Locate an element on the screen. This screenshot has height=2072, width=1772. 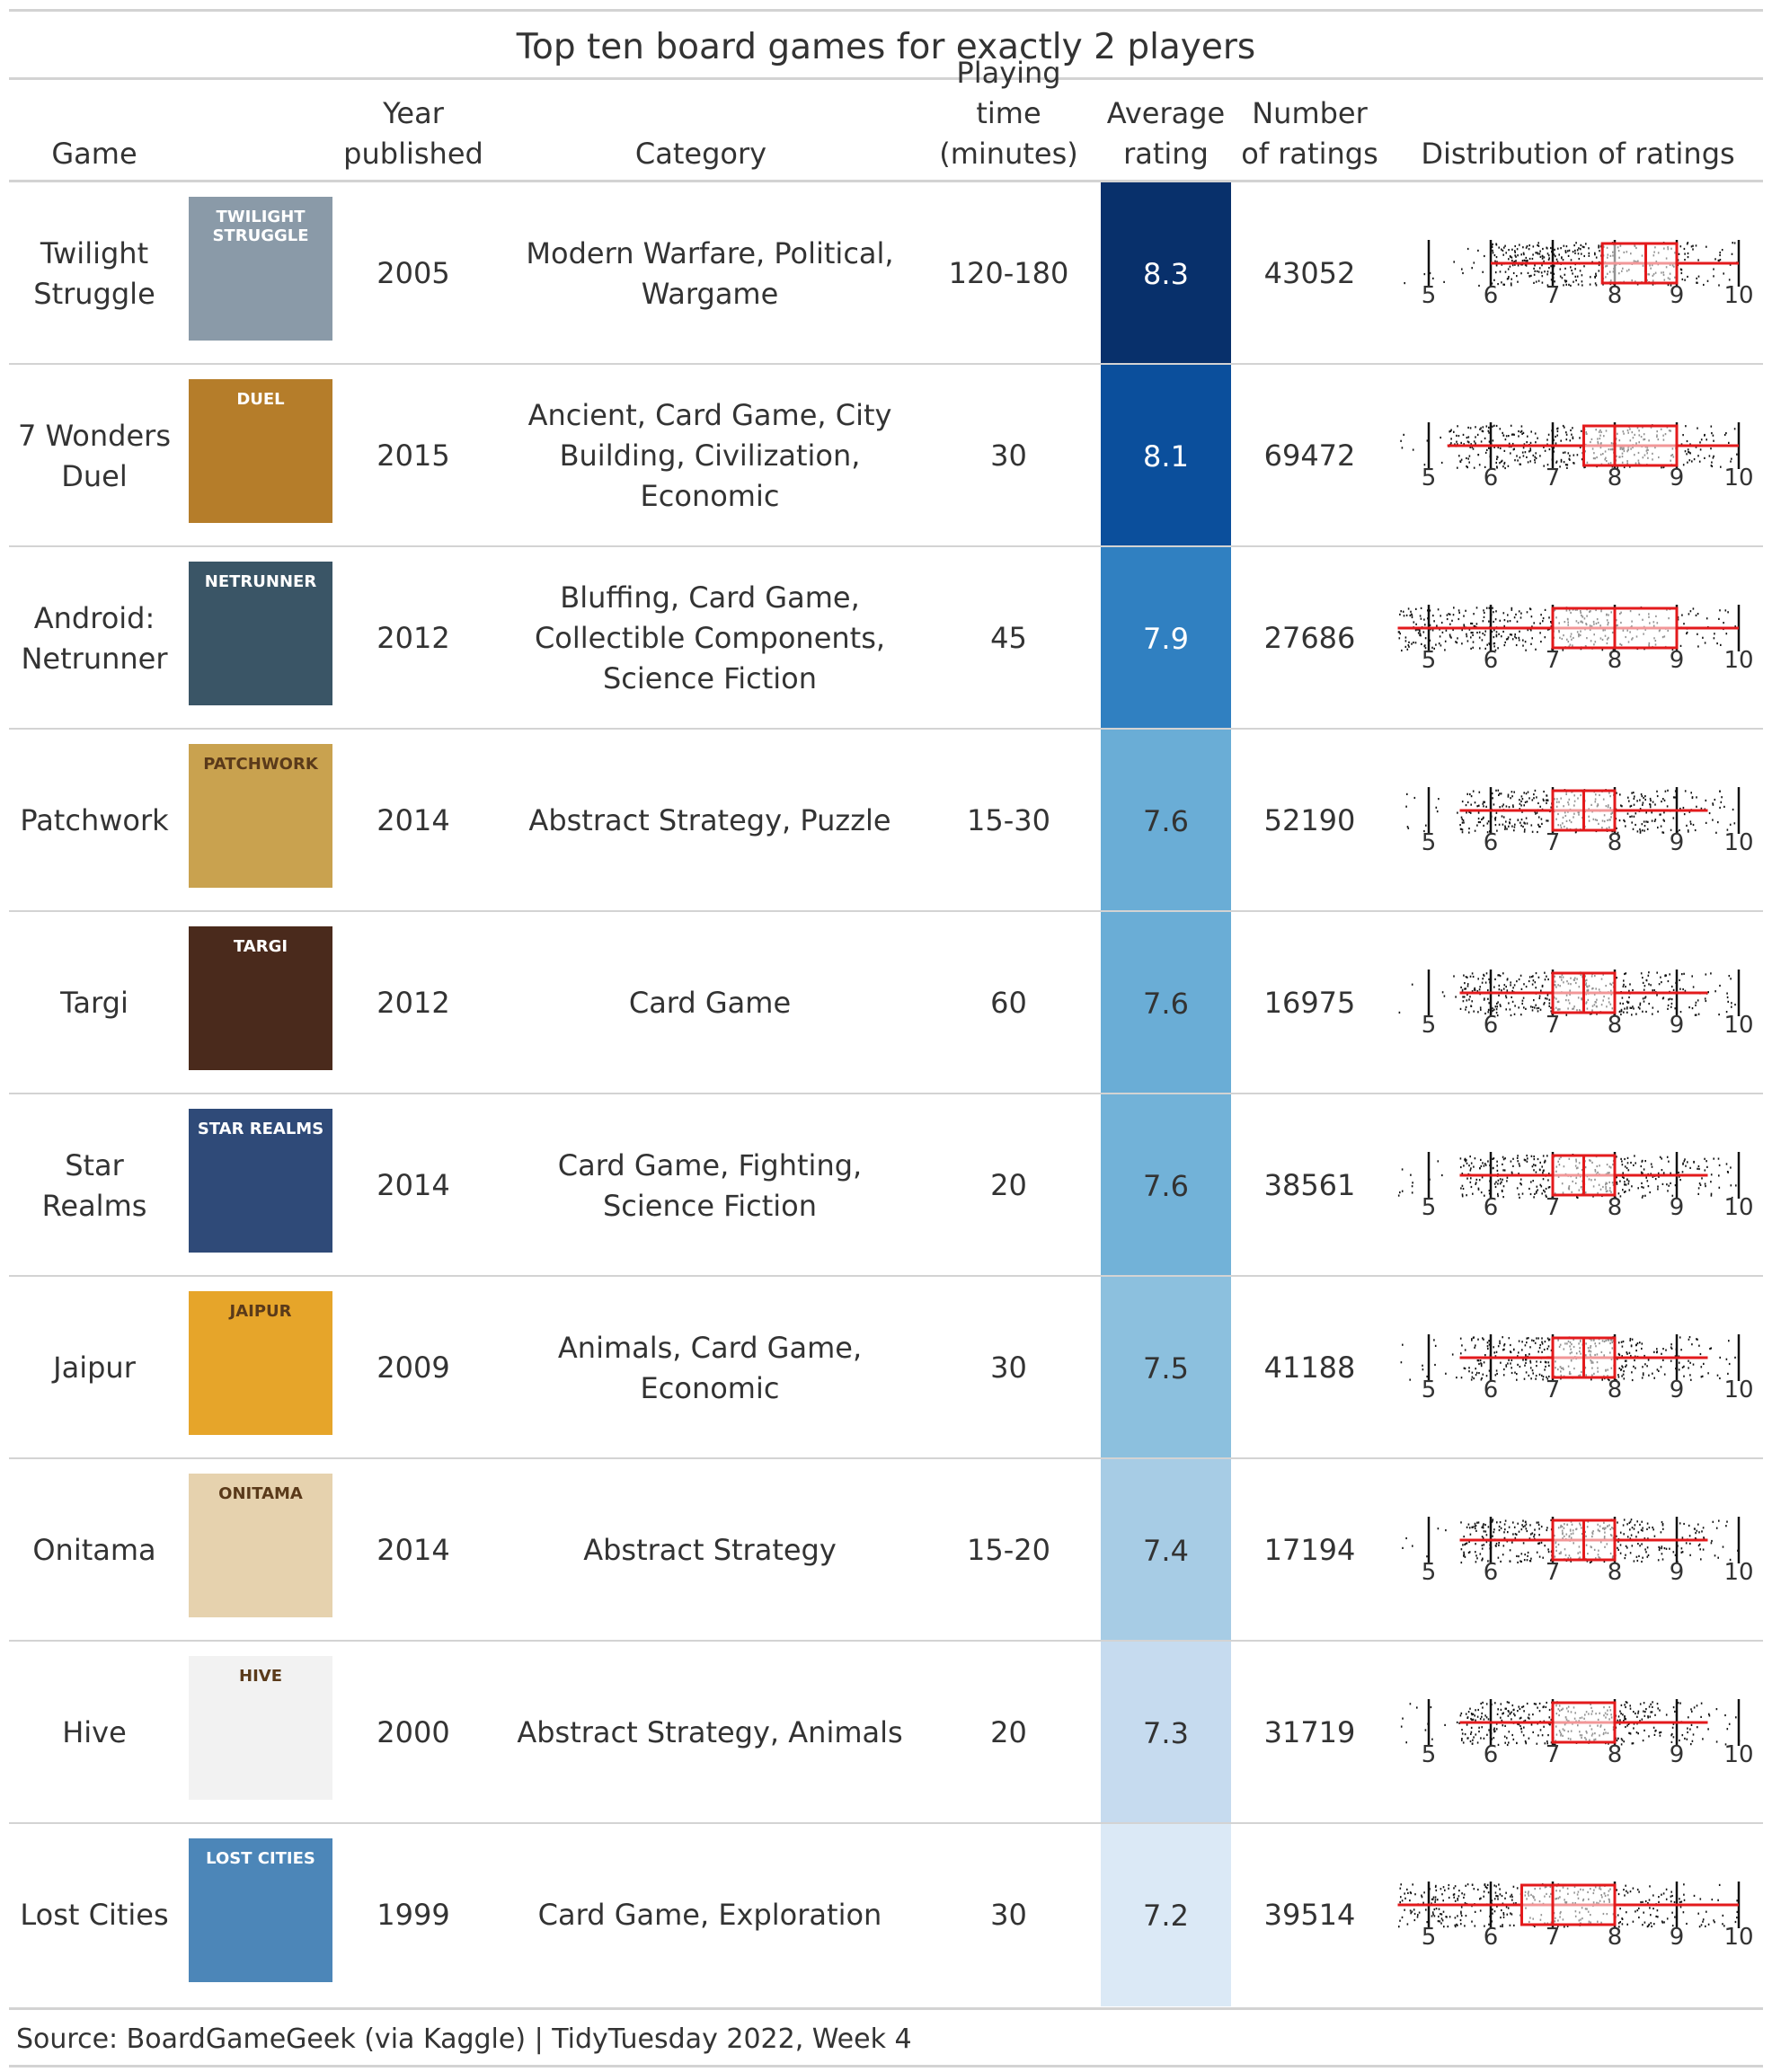
average-rating-cell: 7.4 is located at coordinates (1166, 1550).